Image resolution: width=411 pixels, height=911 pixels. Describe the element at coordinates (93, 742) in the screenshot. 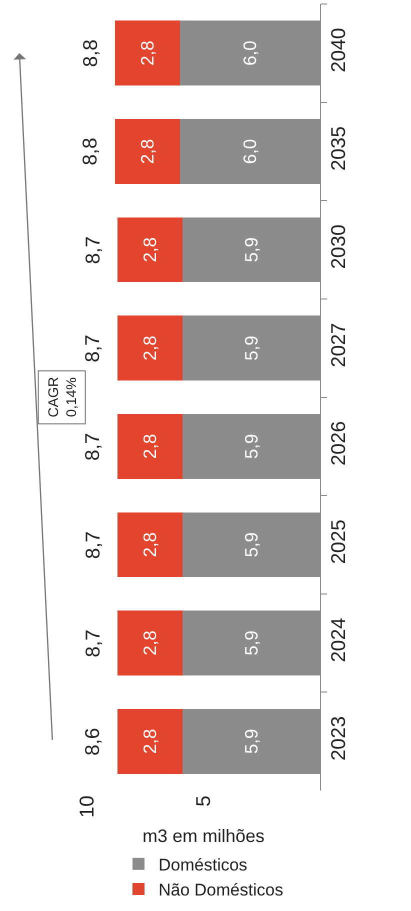

I see `total-label: 8,6` at that location.